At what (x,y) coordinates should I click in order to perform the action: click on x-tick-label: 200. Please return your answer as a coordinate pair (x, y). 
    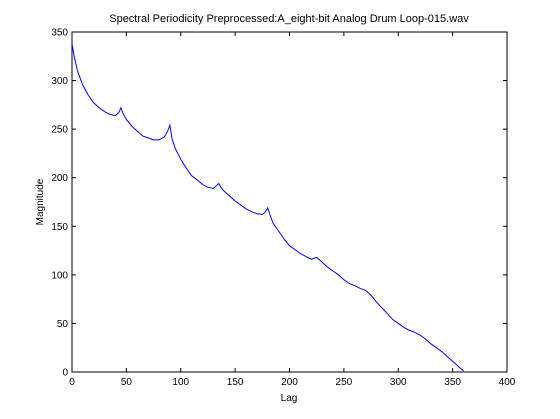
    Looking at the image, I should click on (289, 382).